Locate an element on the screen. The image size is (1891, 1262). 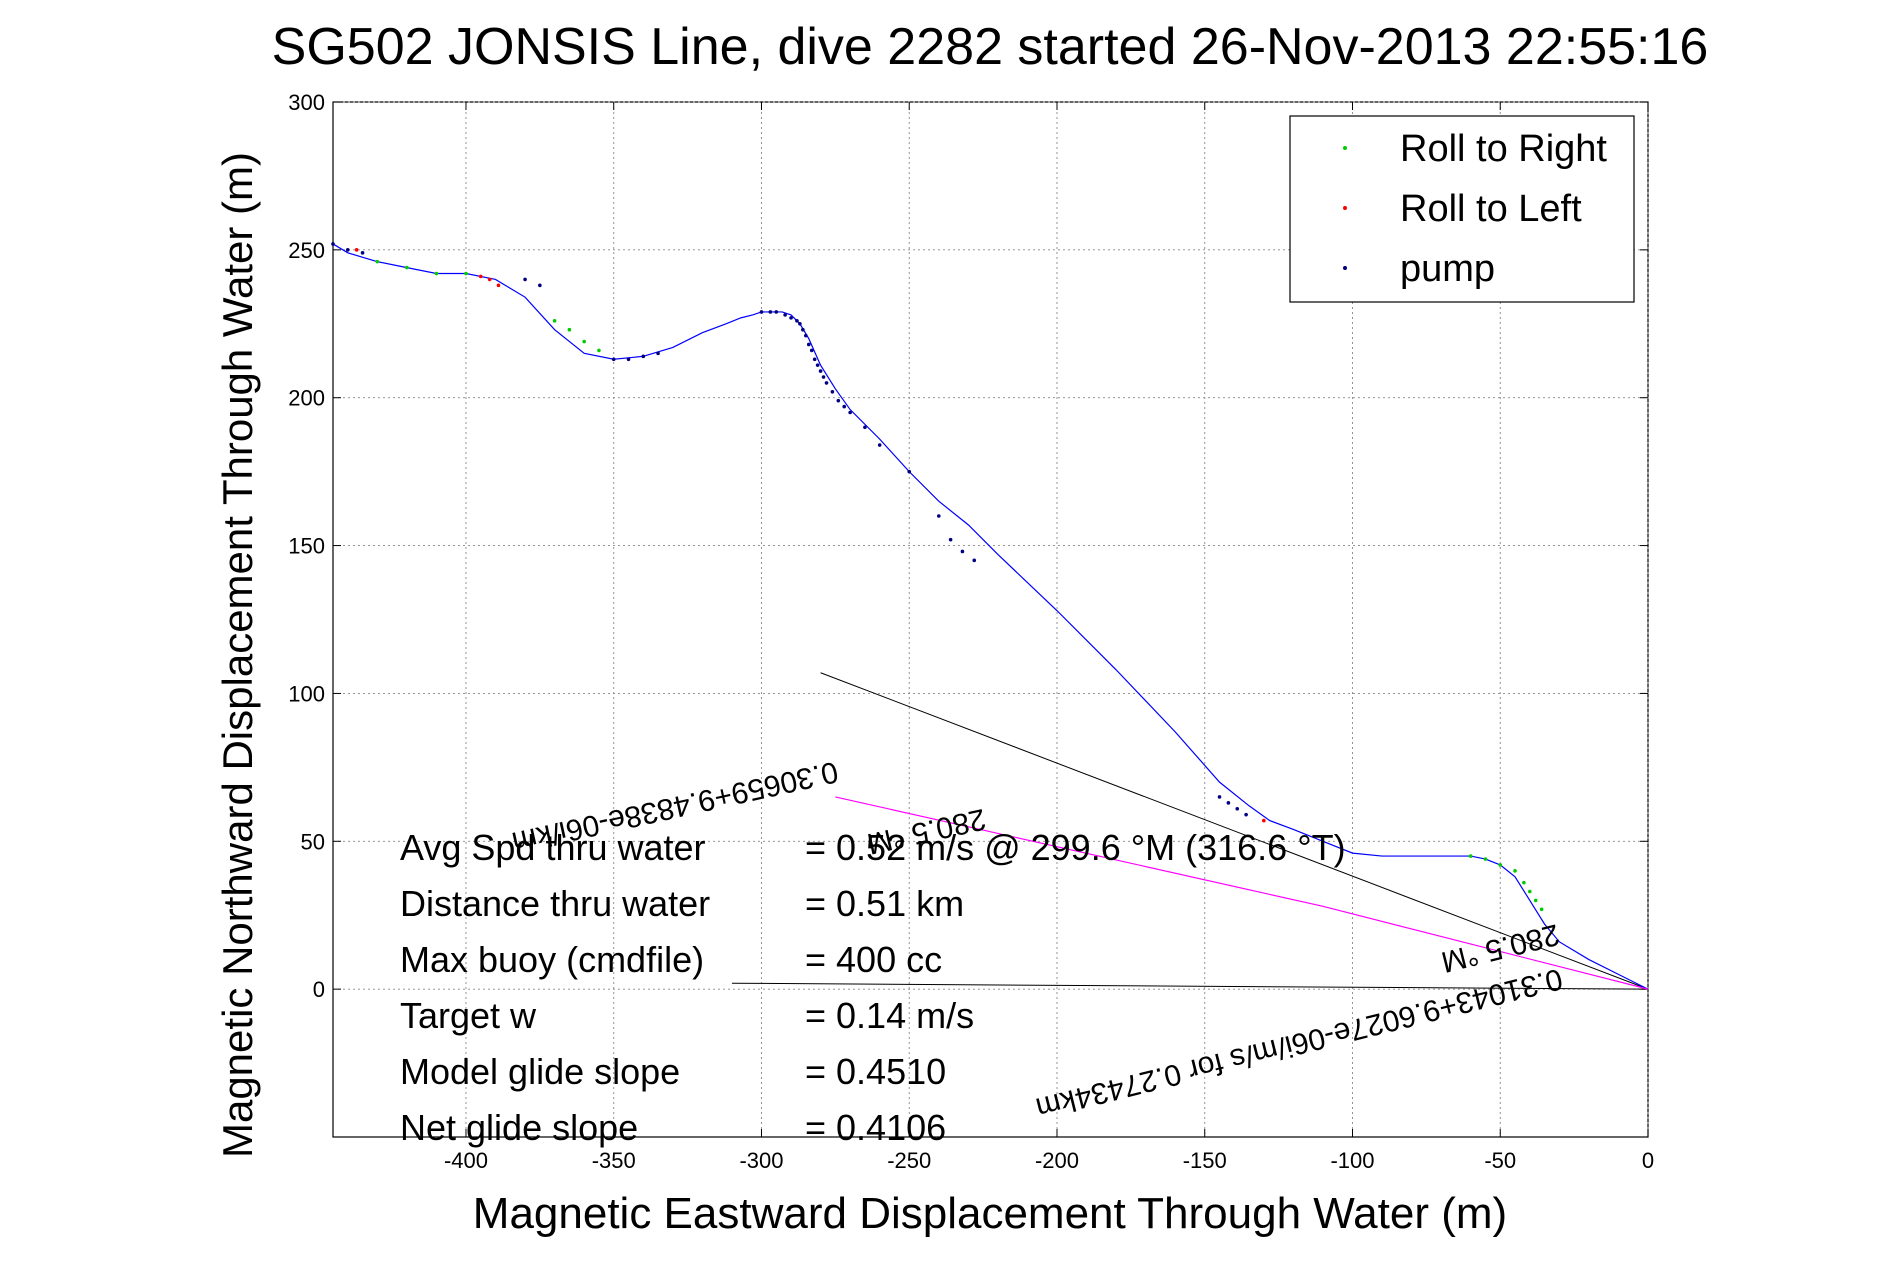
info-value: = 400 cc is located at coordinates (873, 959).